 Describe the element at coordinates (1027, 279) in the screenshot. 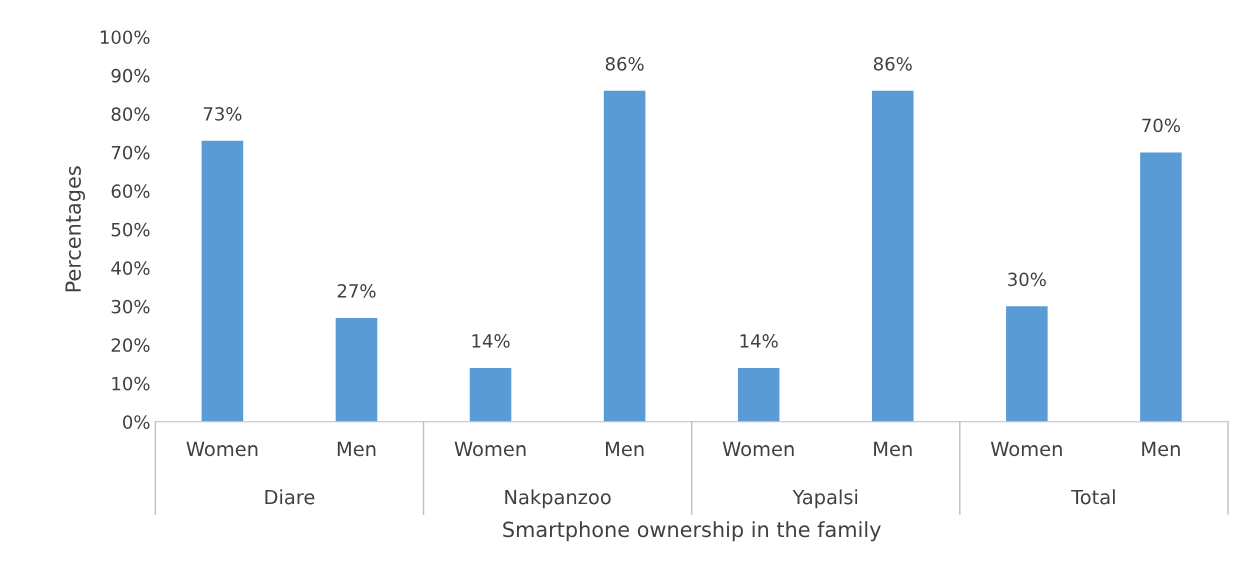

I see `data-label: 30%` at that location.